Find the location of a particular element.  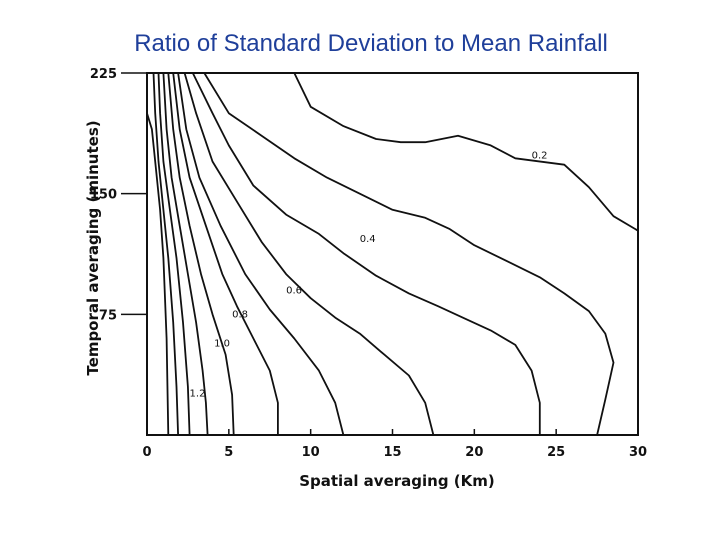

contour-label: 0.4 is located at coordinates (368, 239).